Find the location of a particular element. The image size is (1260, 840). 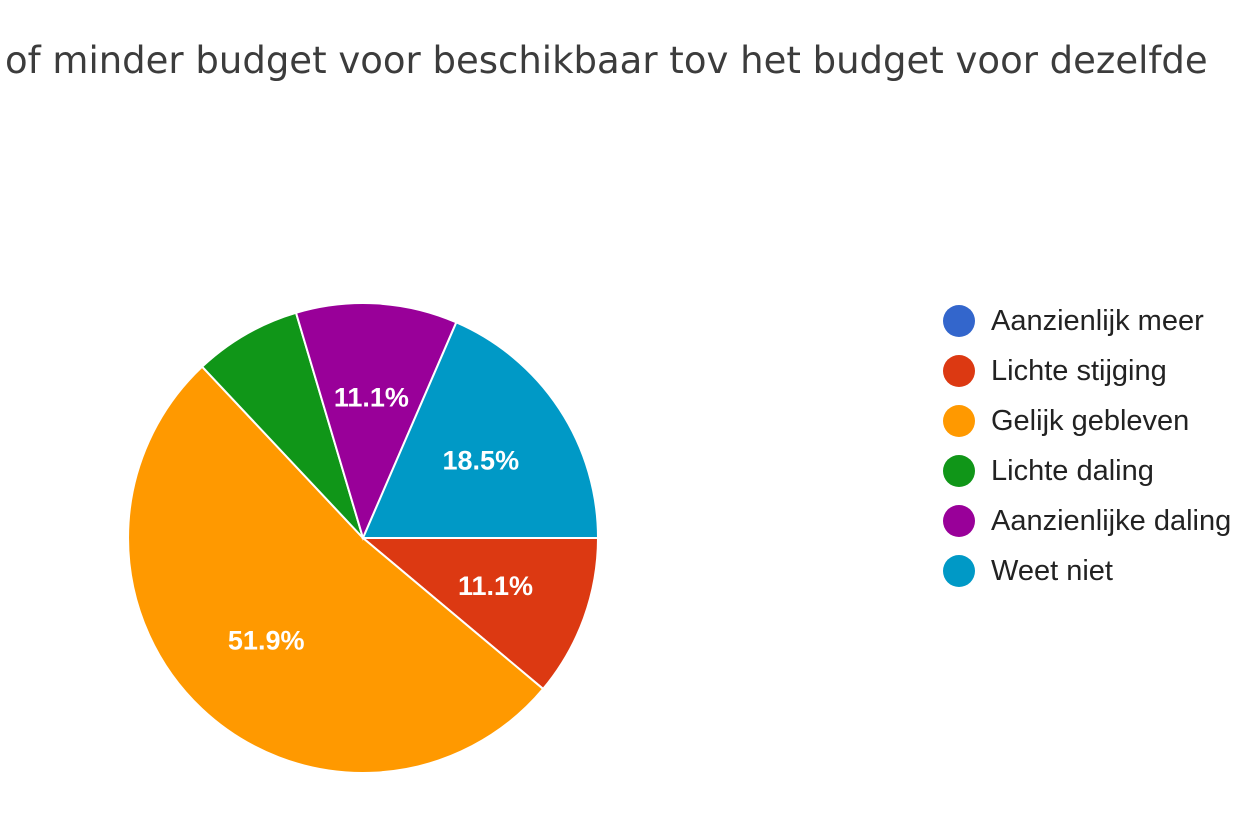

legend-label: Aanzienlijke daling is located at coordinates (1111, 520).